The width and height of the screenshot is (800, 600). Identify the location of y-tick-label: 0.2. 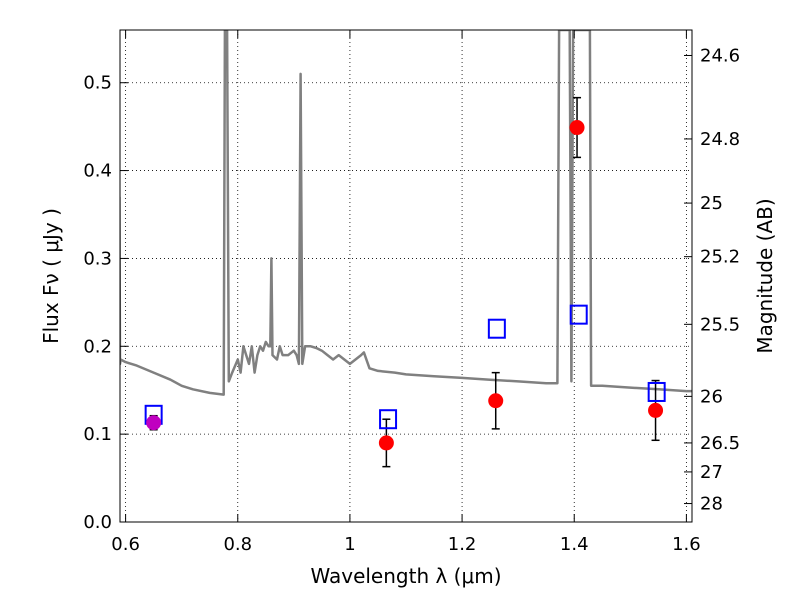
(97, 346).